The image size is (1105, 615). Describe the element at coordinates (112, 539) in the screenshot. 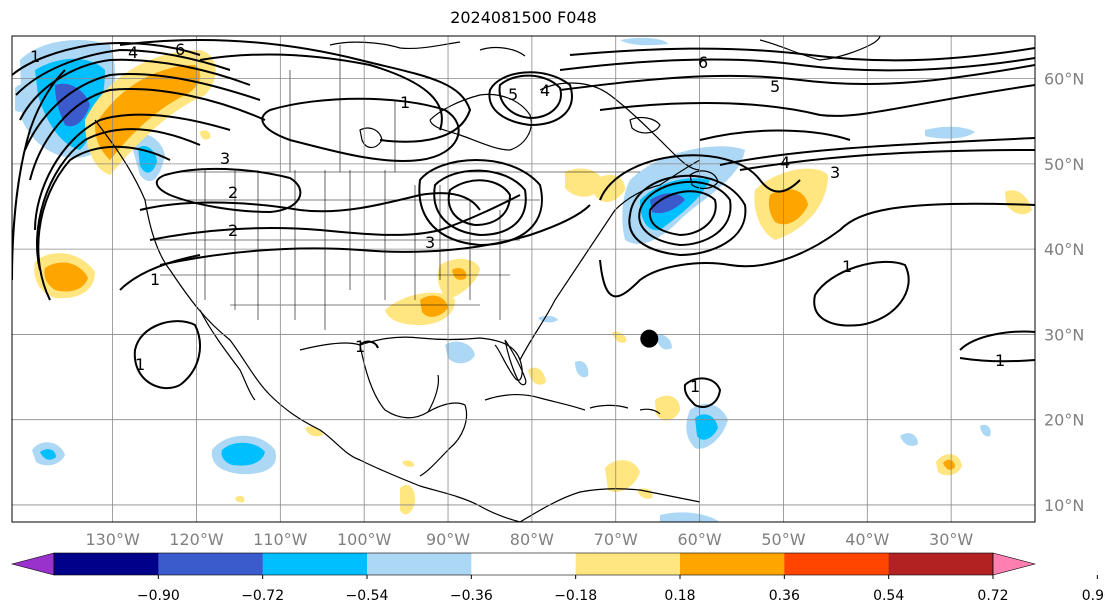

I see `longitude-label: 130°W` at that location.